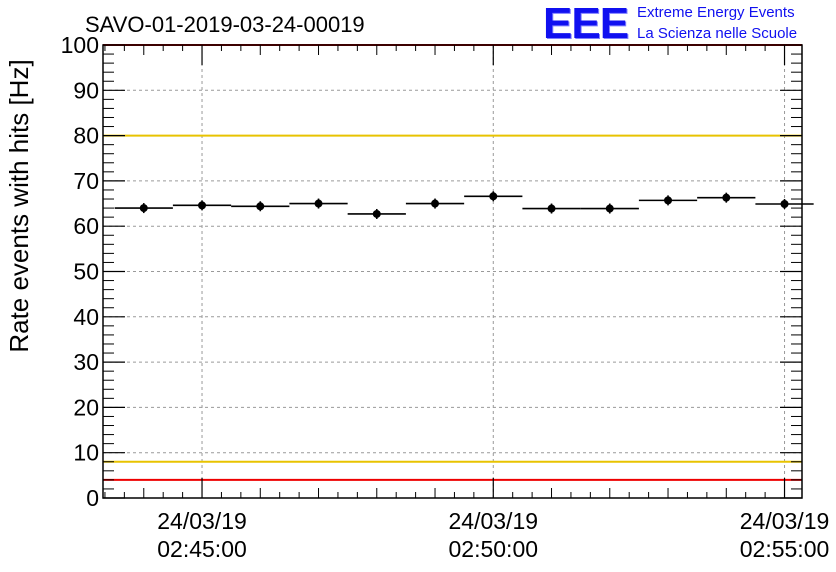 This screenshot has height=572, width=836. I want to click on y-tick-label: 90, so click(86, 90).